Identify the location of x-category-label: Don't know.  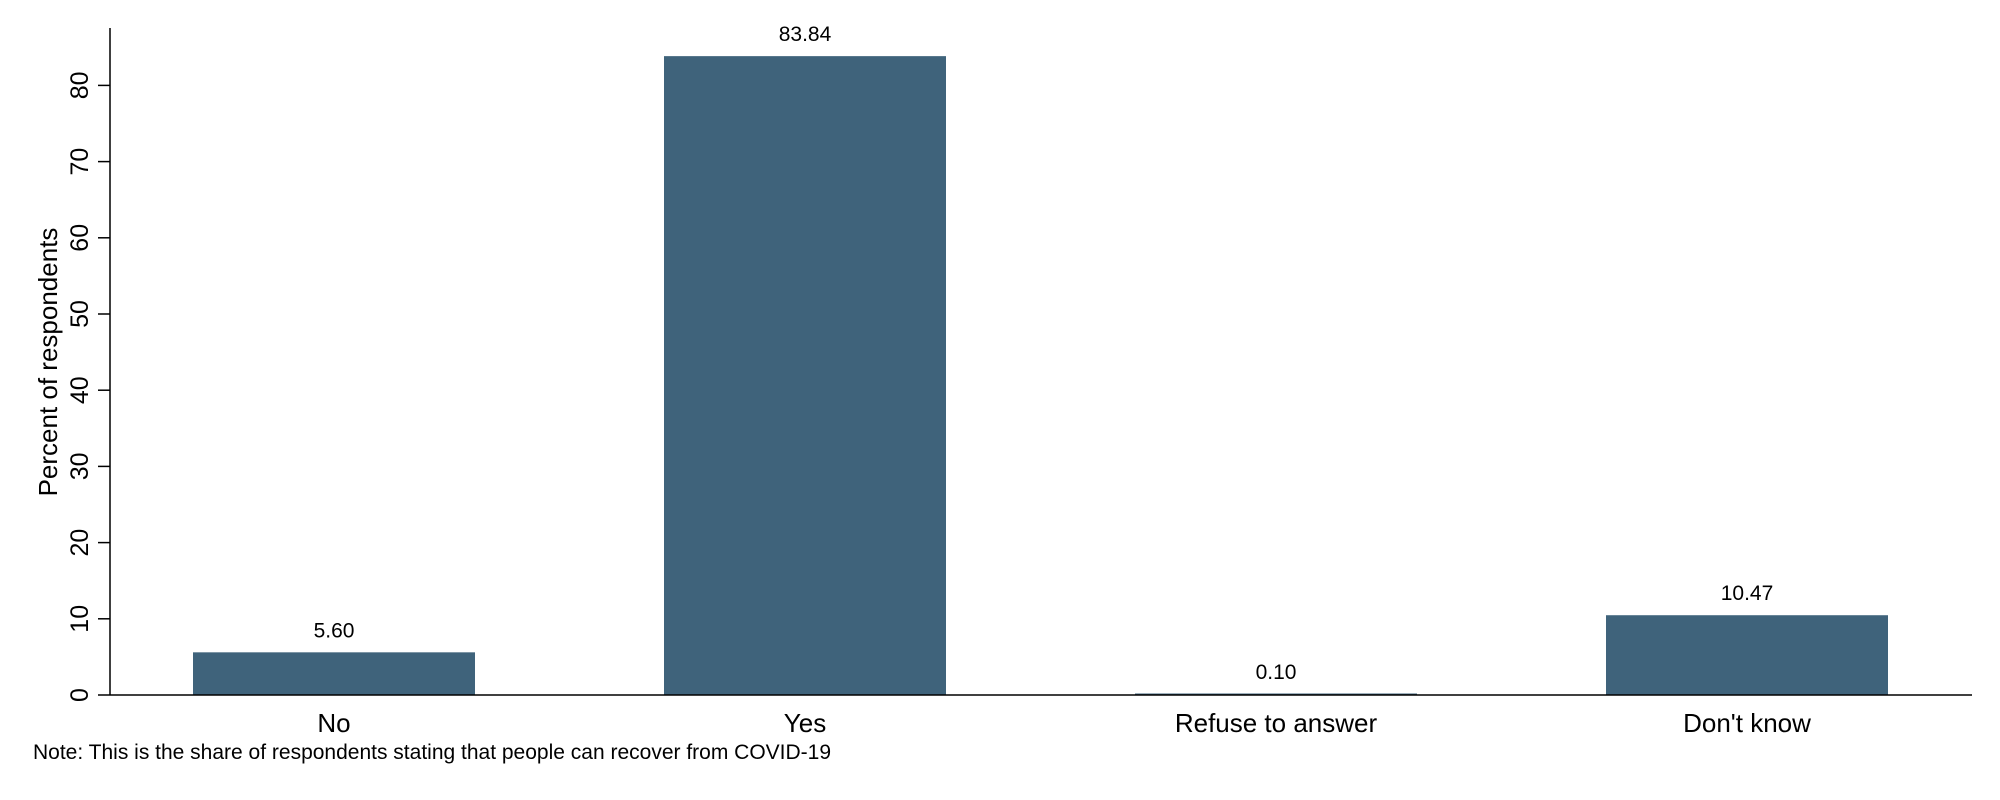
(1747, 723).